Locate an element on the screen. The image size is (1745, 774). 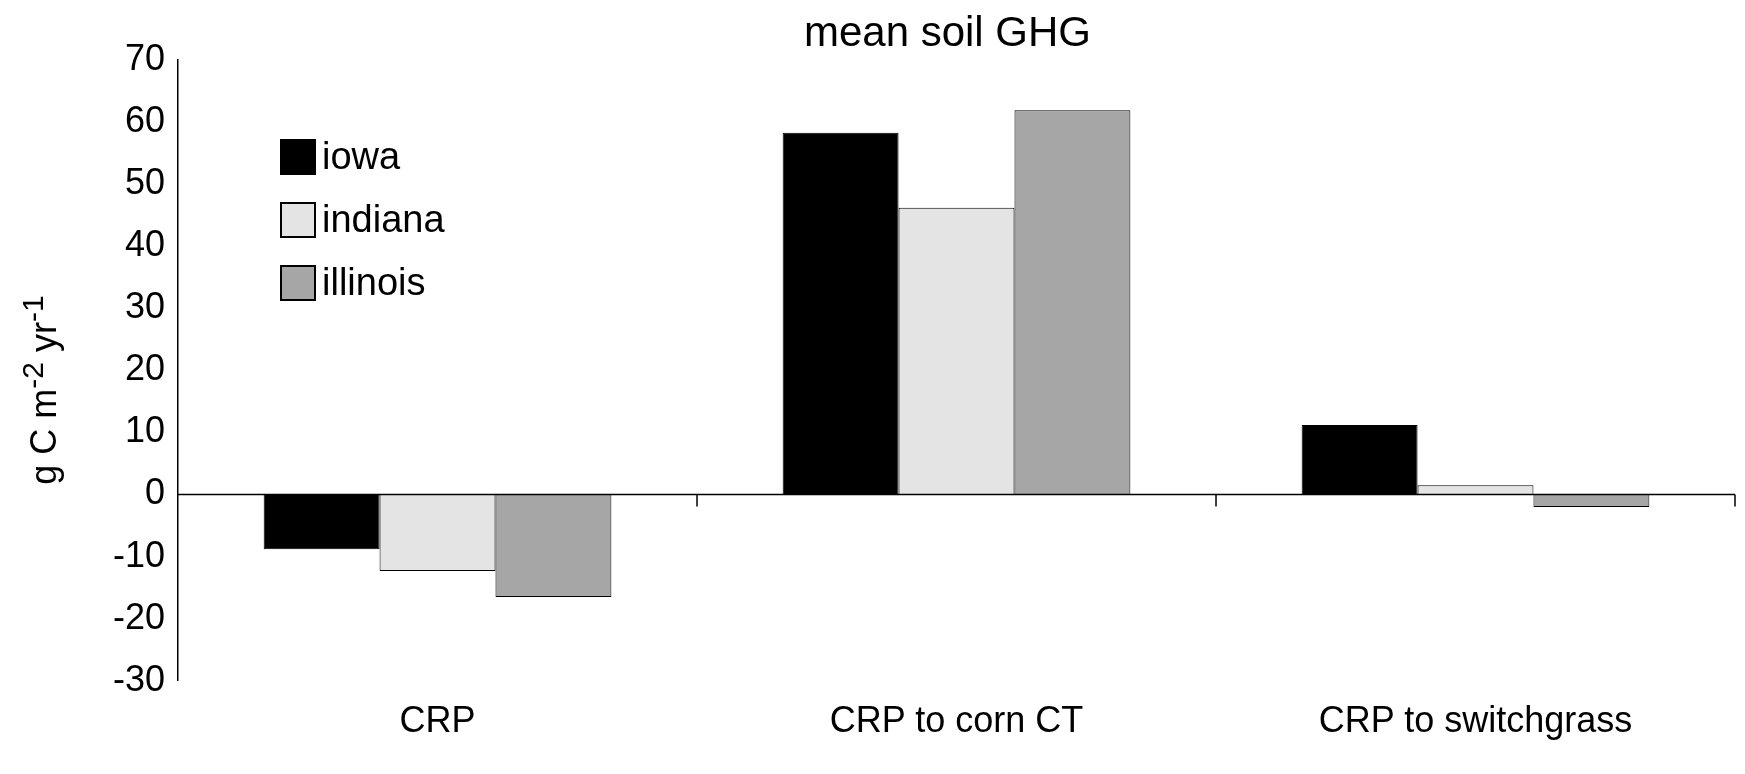
y-tick-label: 50 is located at coordinates (145, 182).